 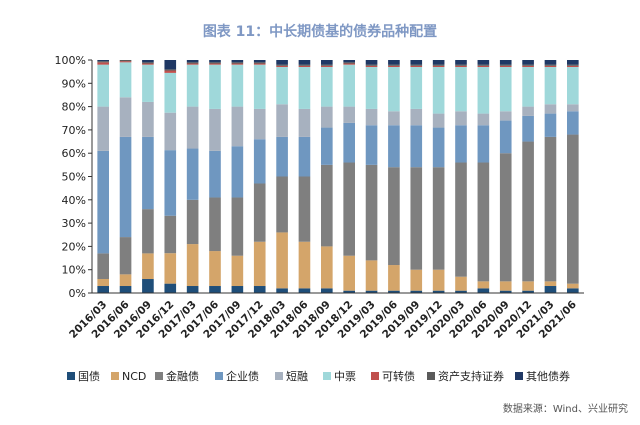 I want to click on y-tick-label: 10%, so click(x=74, y=270).